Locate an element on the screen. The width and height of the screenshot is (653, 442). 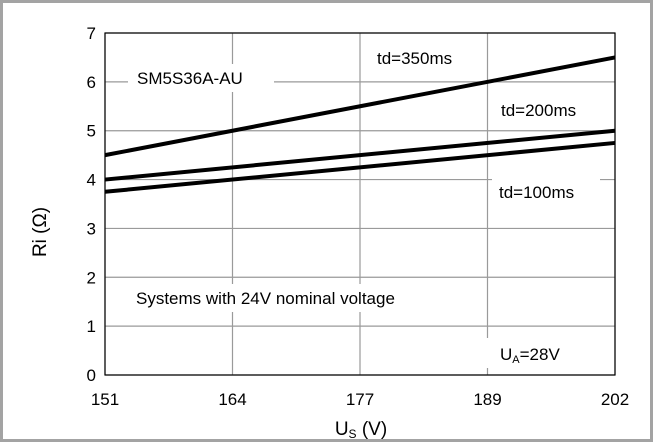
y-tick-label: 3 is located at coordinates (91, 228).